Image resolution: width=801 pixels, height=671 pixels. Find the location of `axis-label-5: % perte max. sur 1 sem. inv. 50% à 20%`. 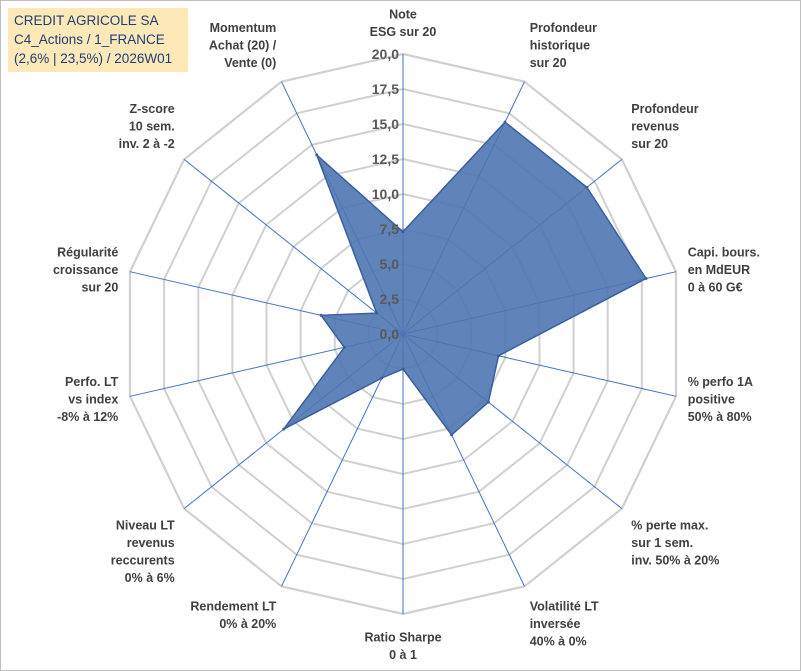

axis-label-5: % perte max. sur 1 sem. inv. 50% à 20% is located at coordinates (675, 543).